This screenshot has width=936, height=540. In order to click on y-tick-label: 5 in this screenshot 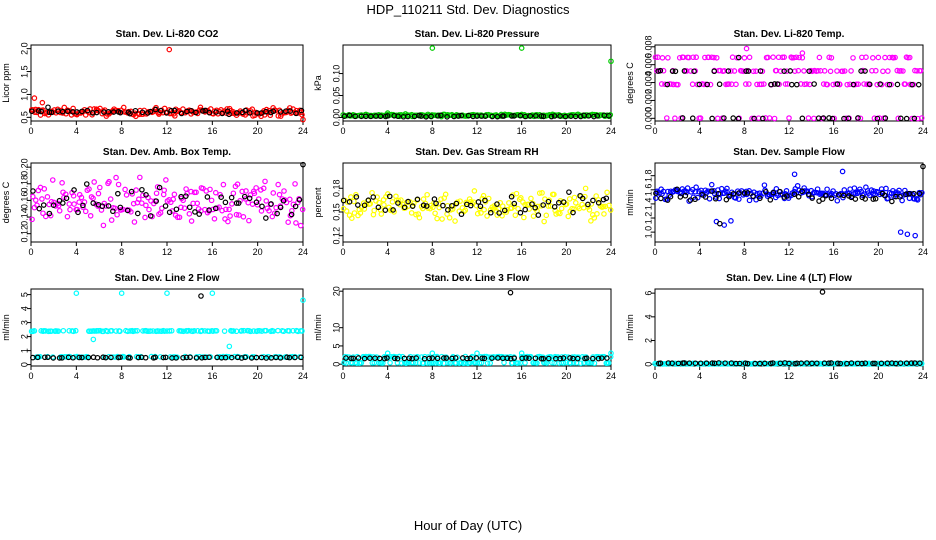, I will do `click(24, 294)`.